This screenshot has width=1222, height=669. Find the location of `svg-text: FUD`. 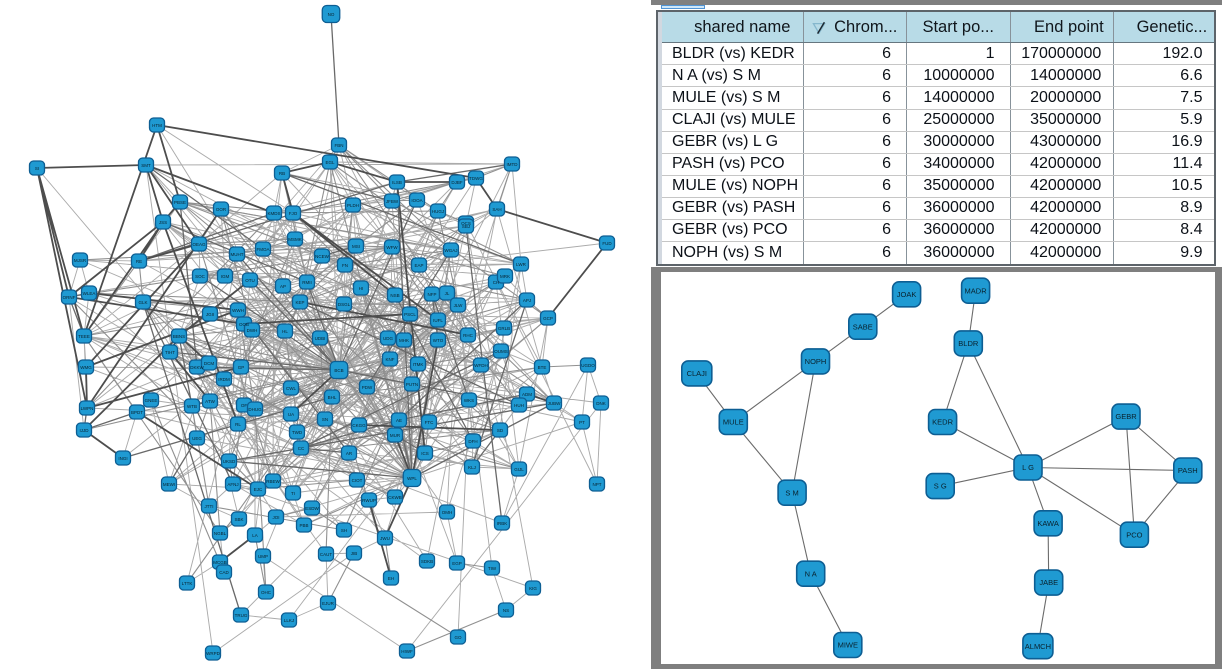

svg-text: FUD is located at coordinates (607, 243).